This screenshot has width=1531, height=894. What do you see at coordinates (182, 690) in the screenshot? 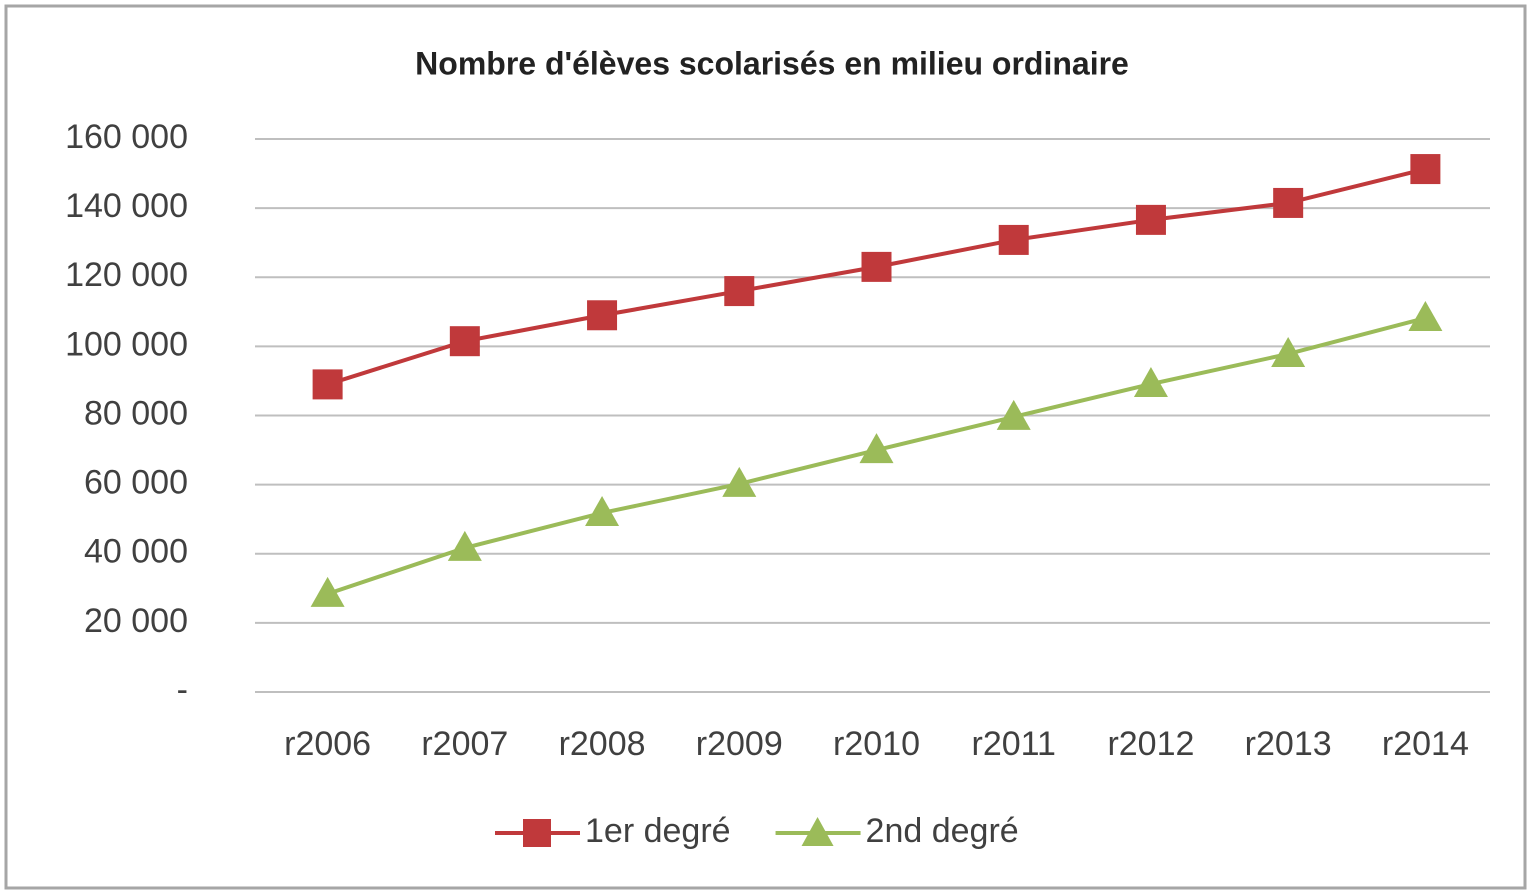
I see `y-tick-label: -` at bounding box center [182, 690].